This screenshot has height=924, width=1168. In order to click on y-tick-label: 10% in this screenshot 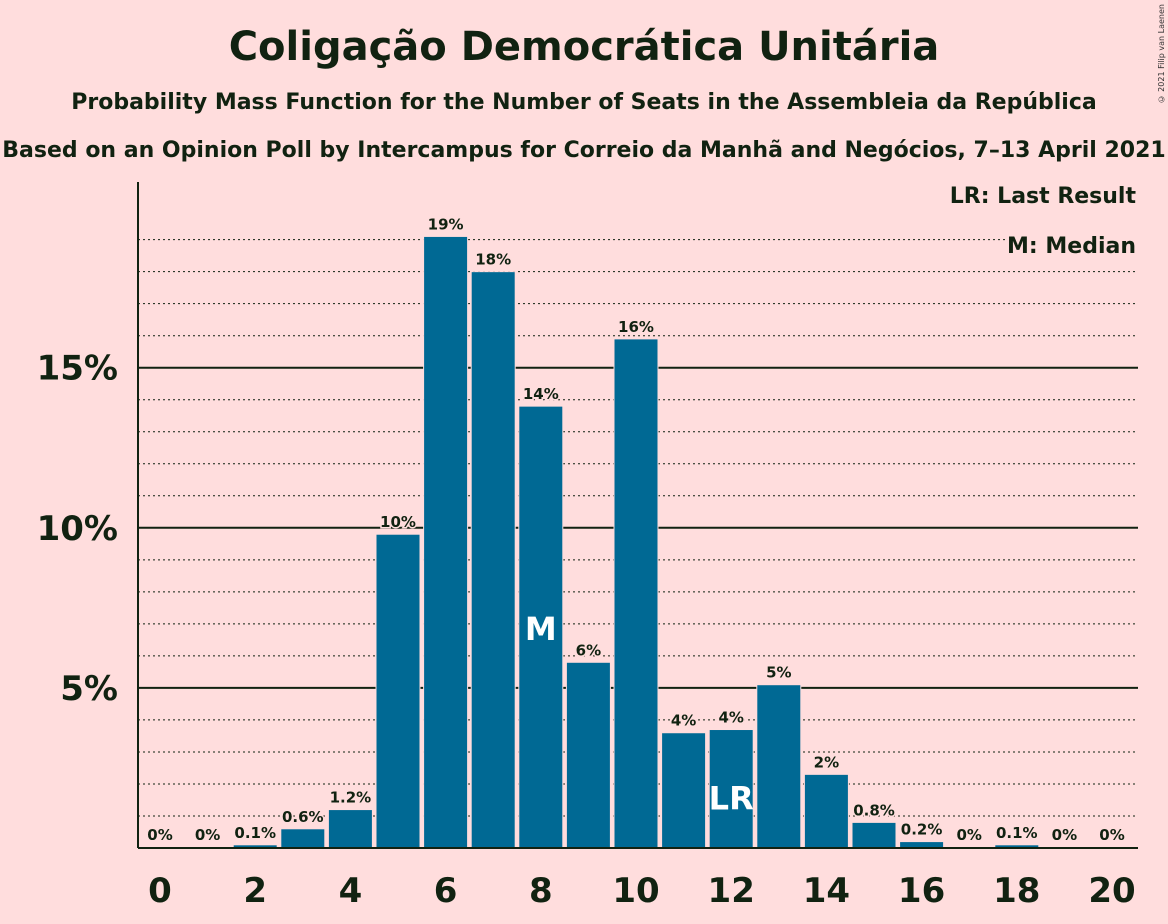, I will do `click(77, 529)`.